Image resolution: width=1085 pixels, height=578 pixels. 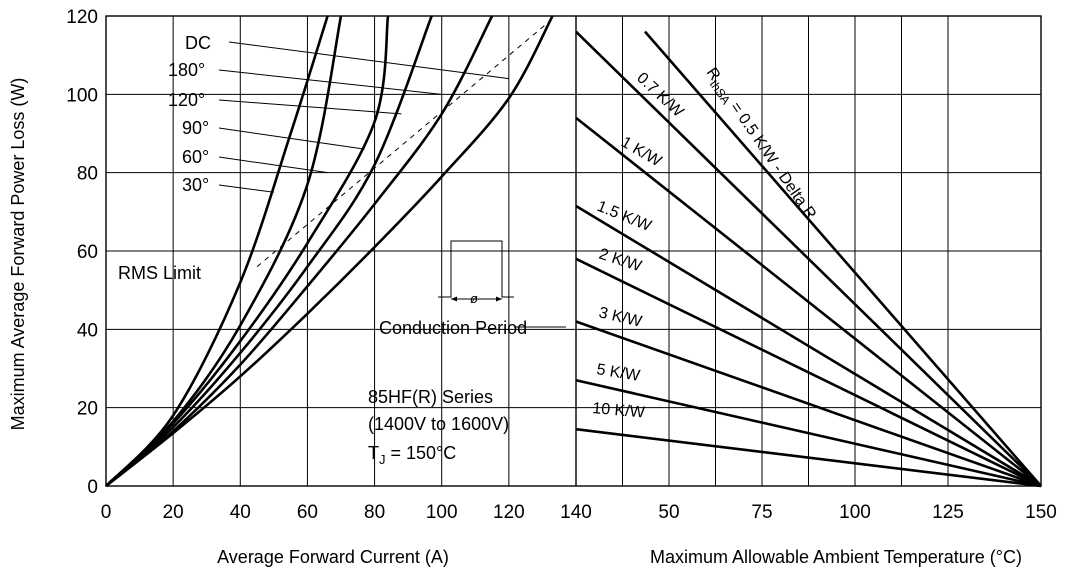 What do you see at coordinates (442, 512) in the screenshot?
I see `x-tick-label-left: 100` at bounding box center [442, 512].